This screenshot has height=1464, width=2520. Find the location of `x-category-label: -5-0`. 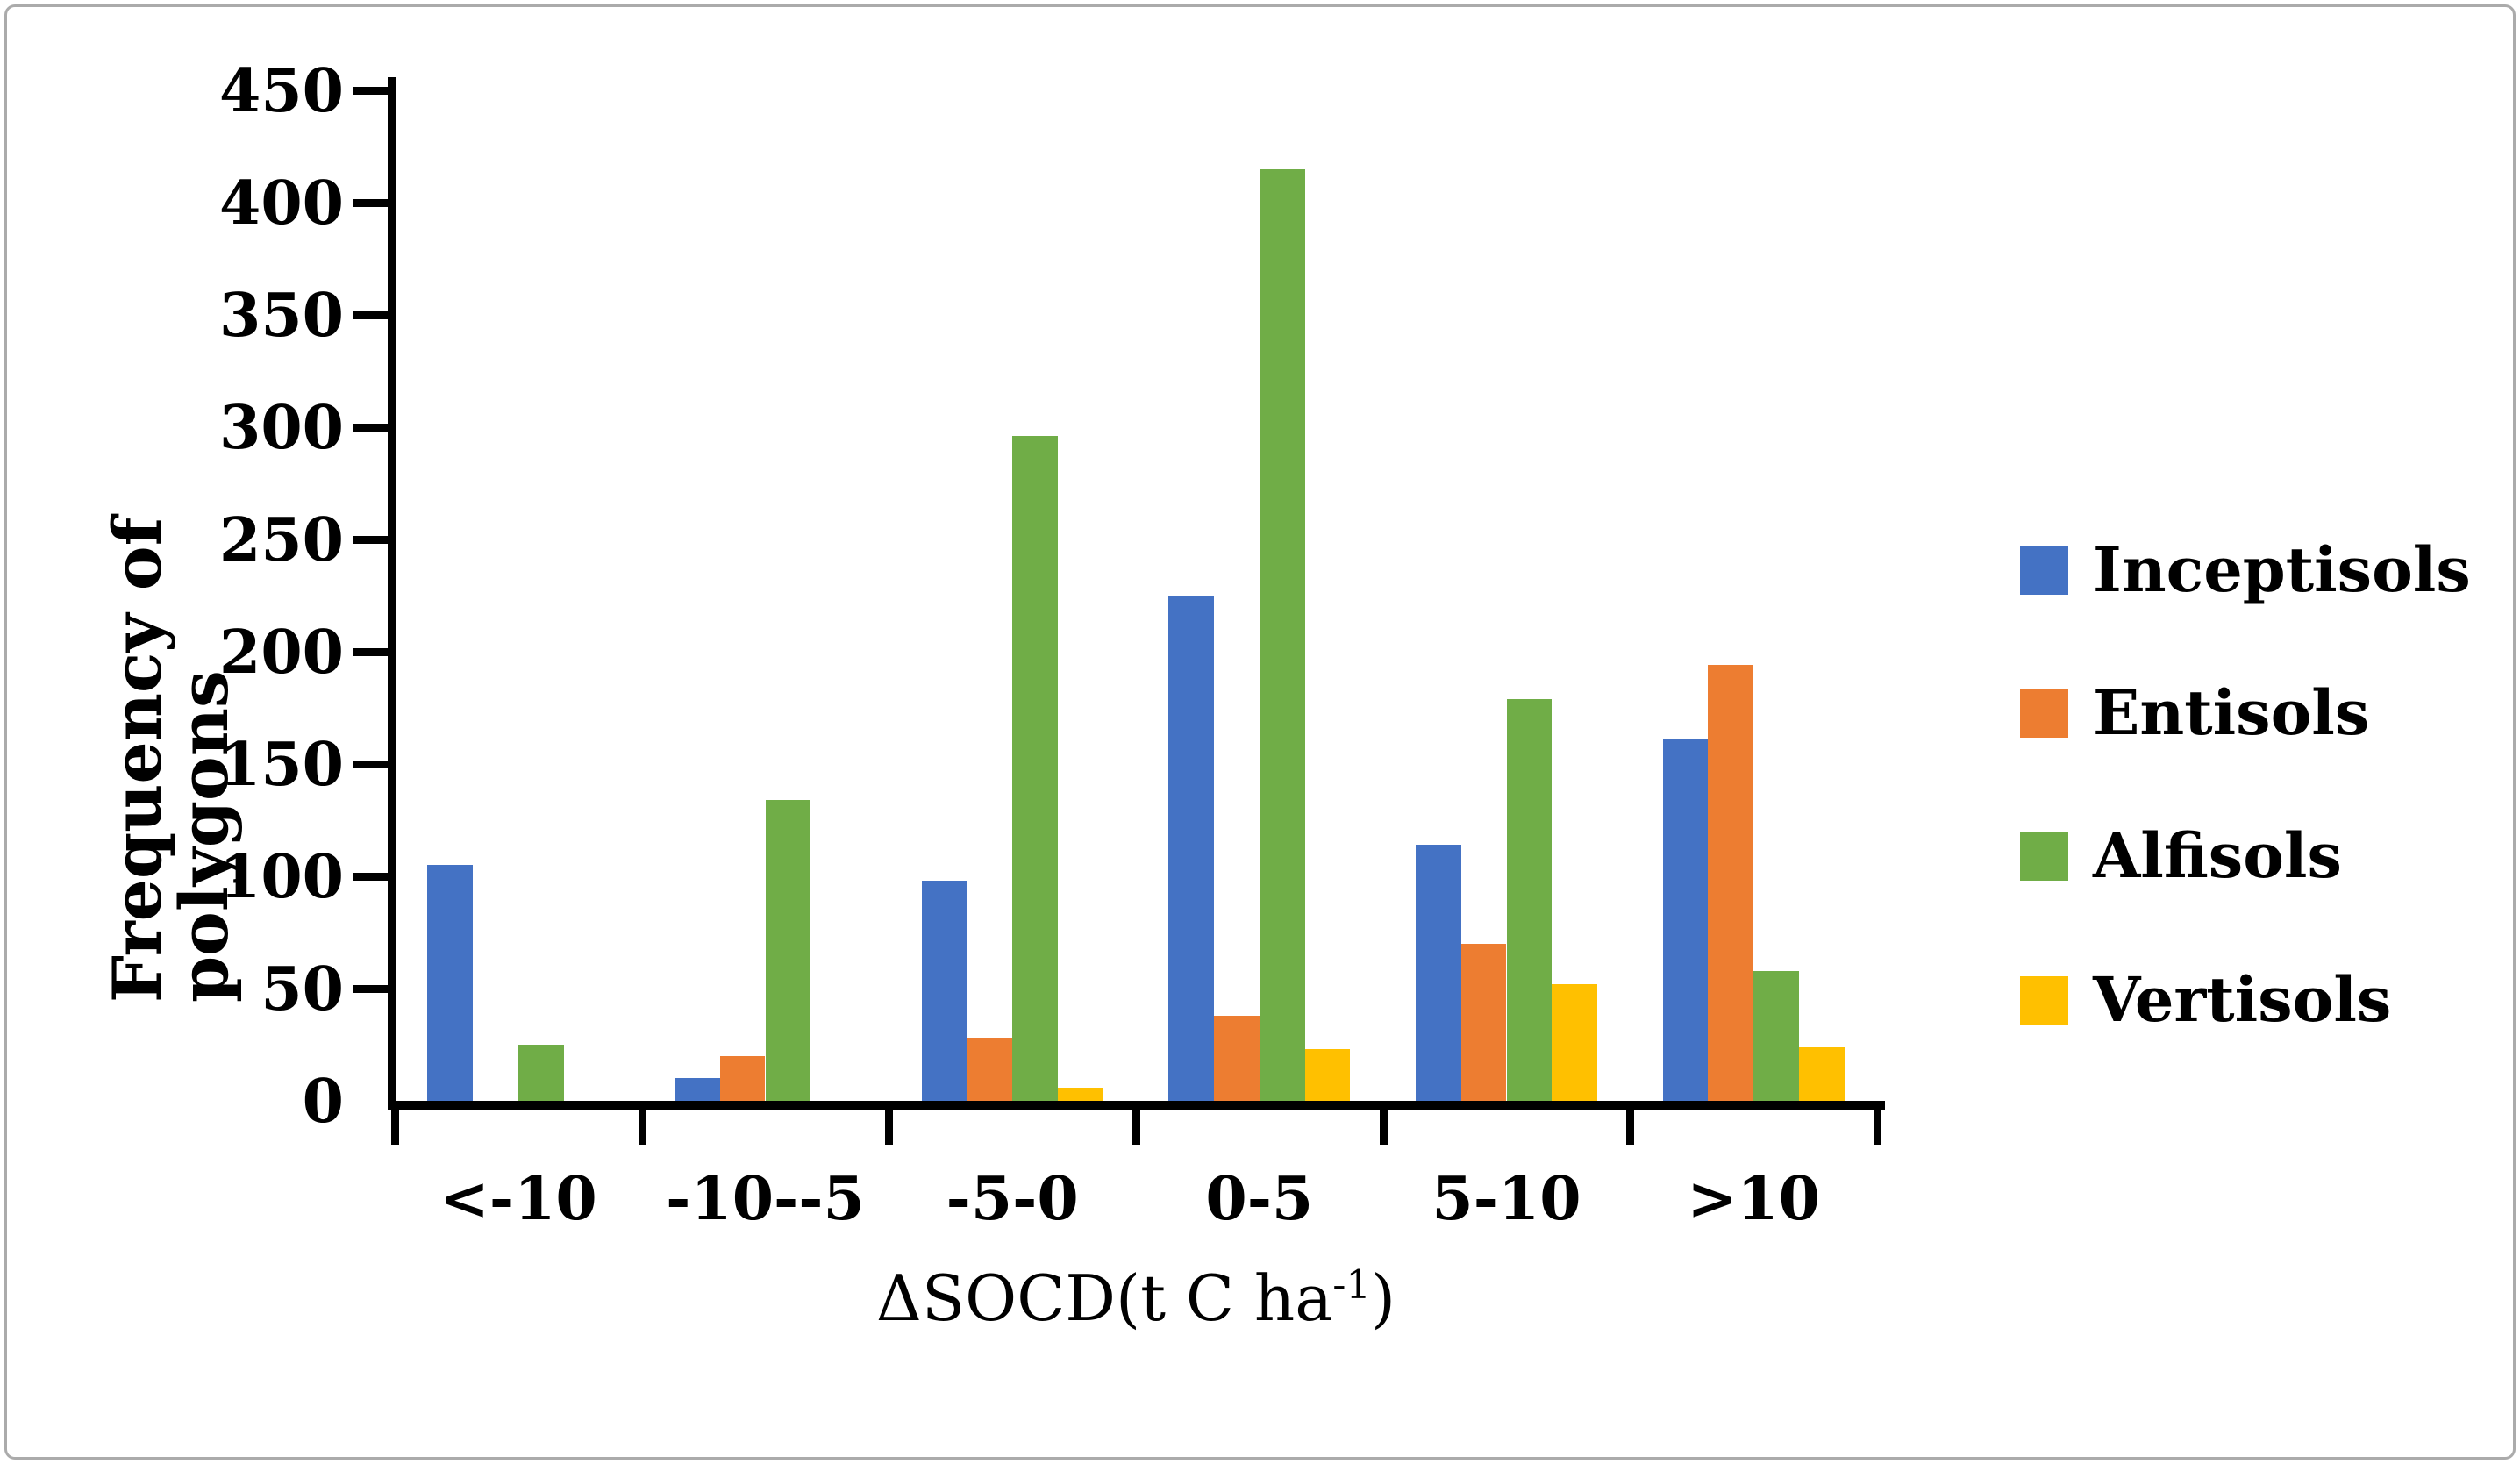

x-category-label: -5-0 is located at coordinates (1012, 1199).